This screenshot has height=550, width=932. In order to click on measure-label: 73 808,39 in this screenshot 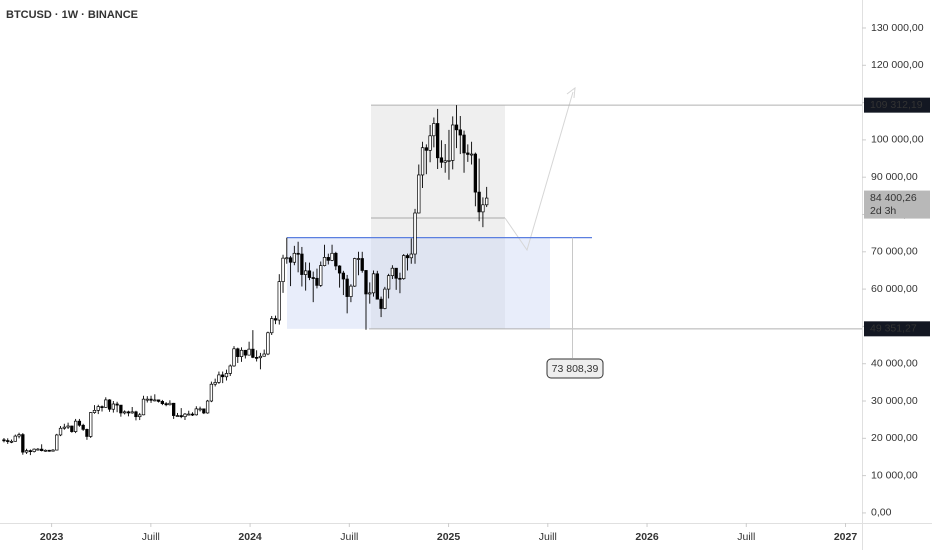, I will do `click(575, 369)`.